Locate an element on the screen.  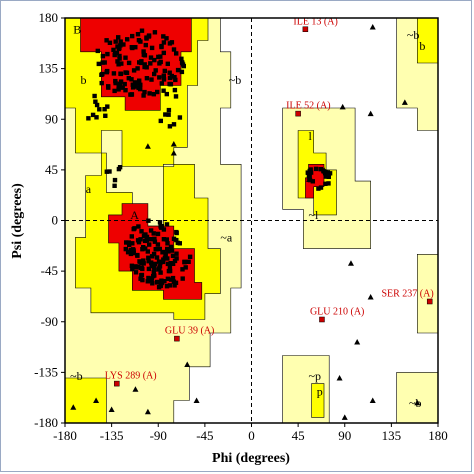
y-tick-label: 0 is located at coordinates (55, 220).